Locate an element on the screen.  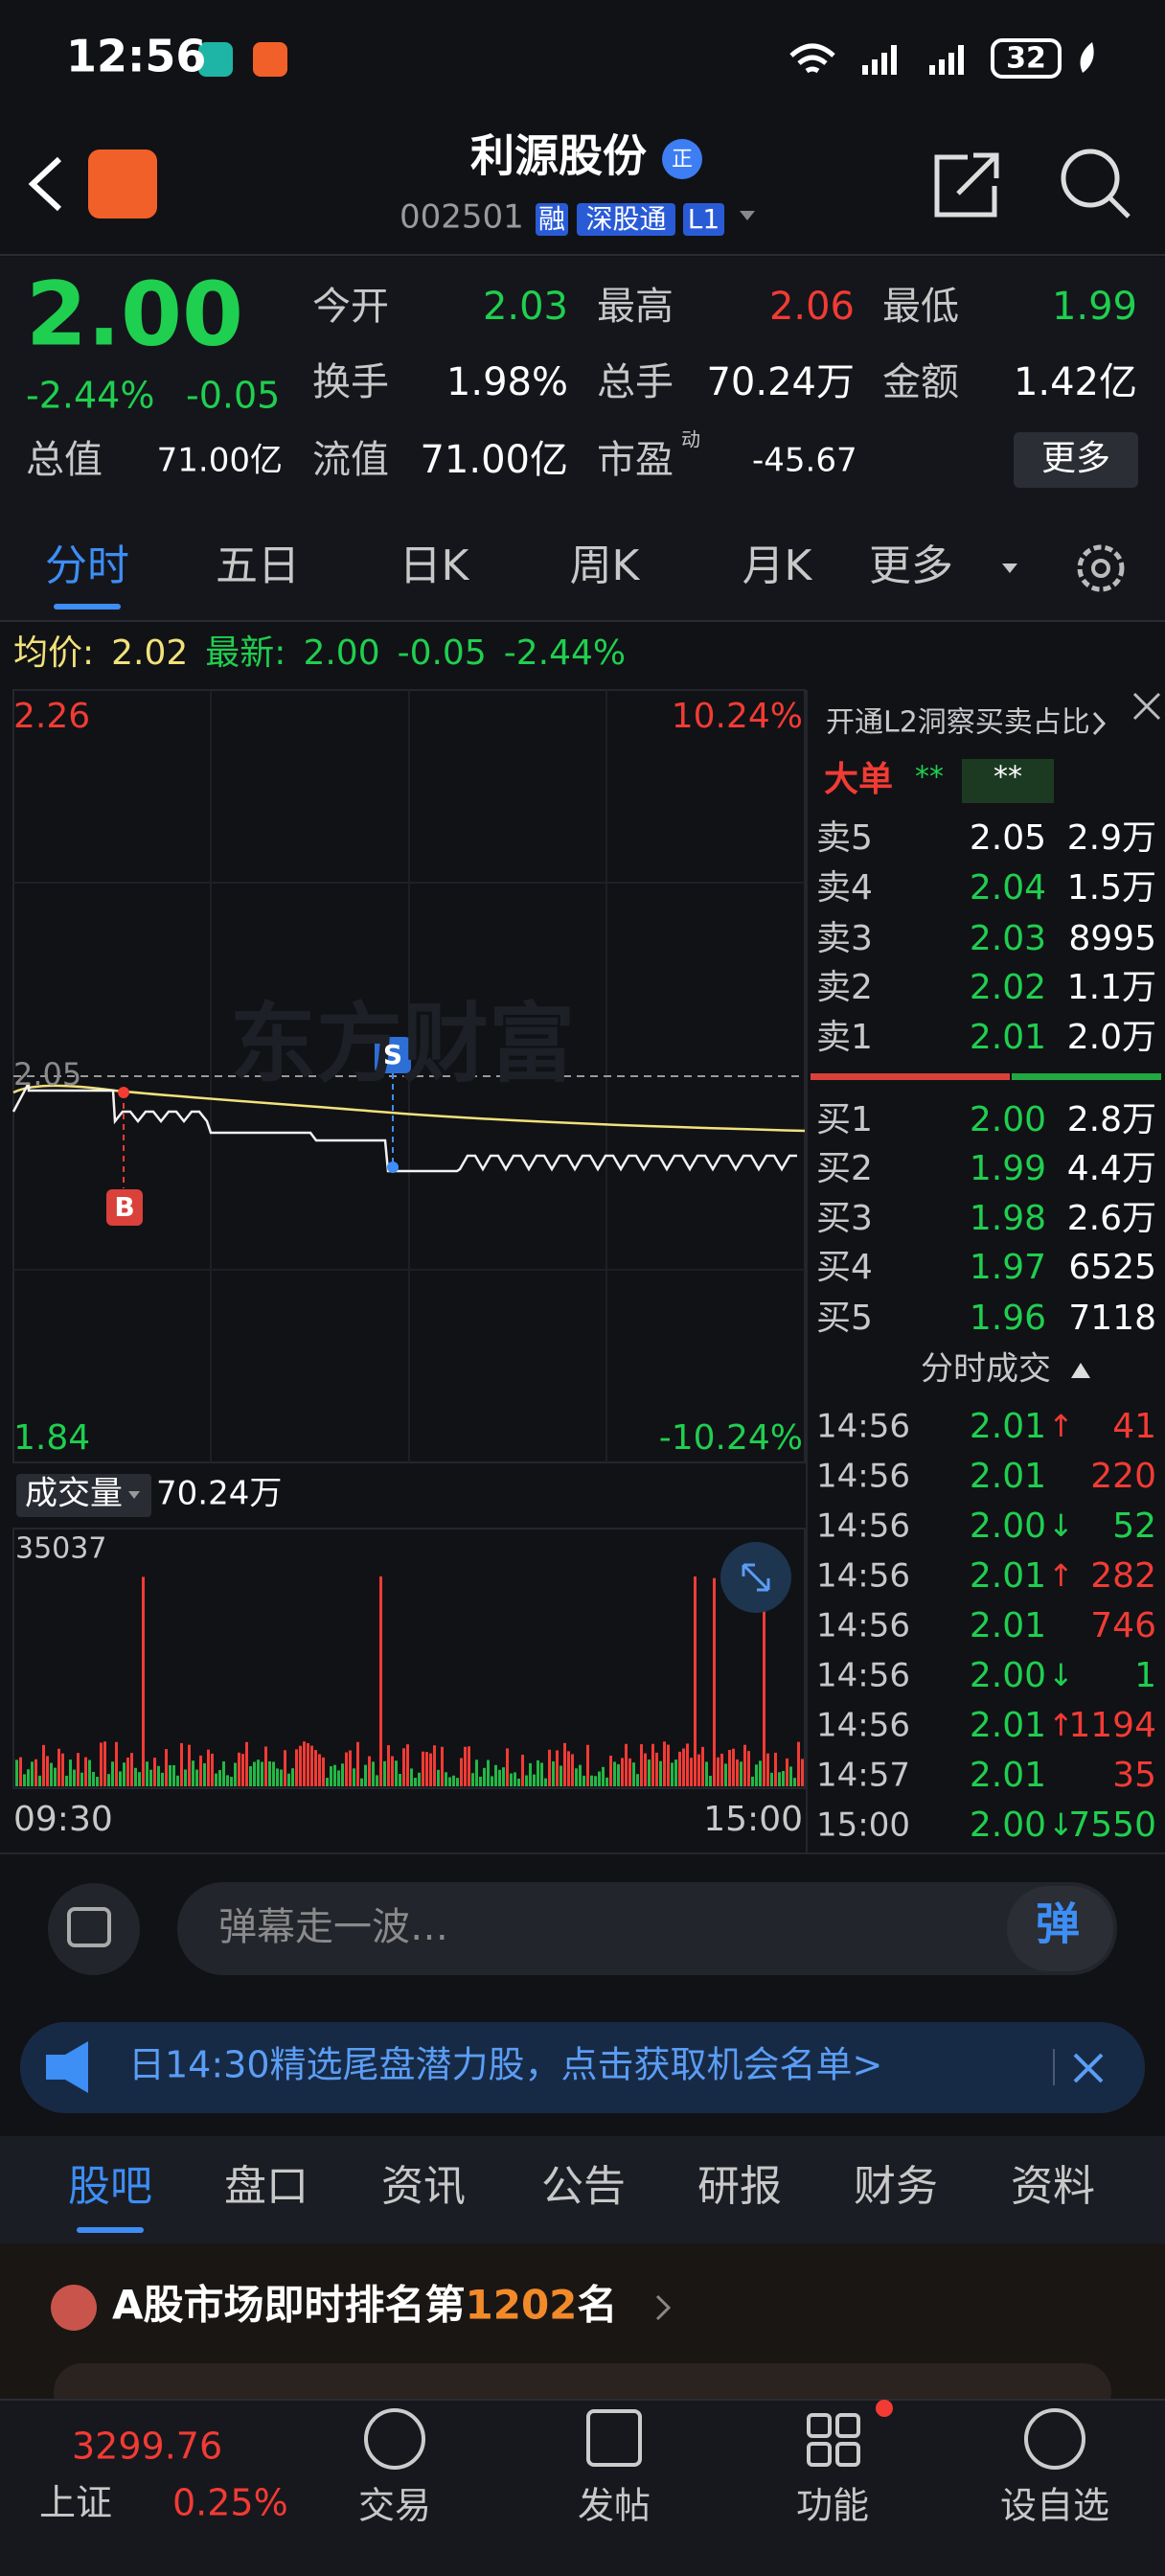
nav-item: 设自选 is located at coordinates (1054, 2506).